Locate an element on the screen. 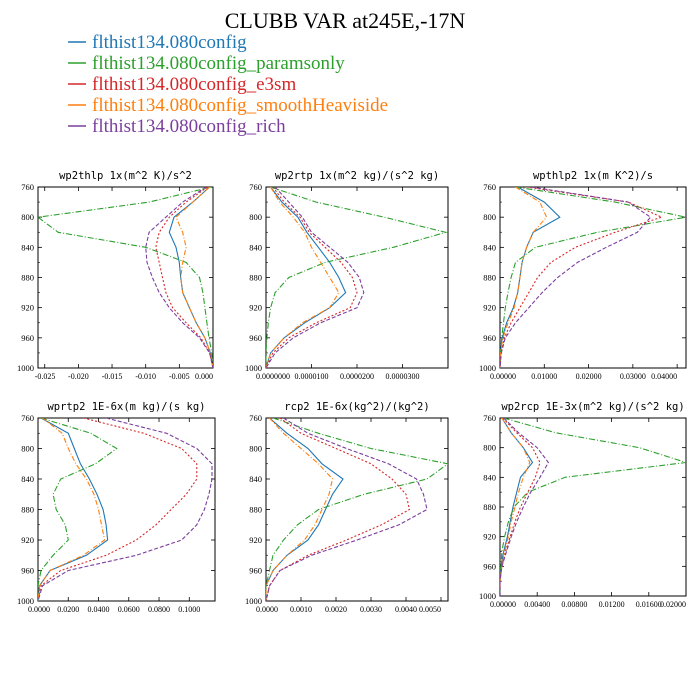  x-tick-label: 0.00400 is located at coordinates (537, 604).